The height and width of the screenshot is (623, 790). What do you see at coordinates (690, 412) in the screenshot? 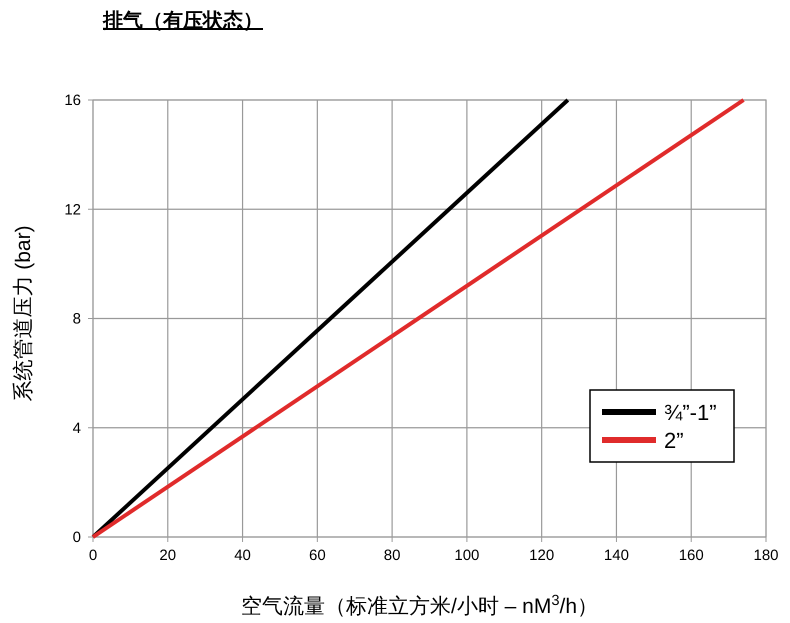
I see `legend-label: ¾”-1”` at bounding box center [690, 412].